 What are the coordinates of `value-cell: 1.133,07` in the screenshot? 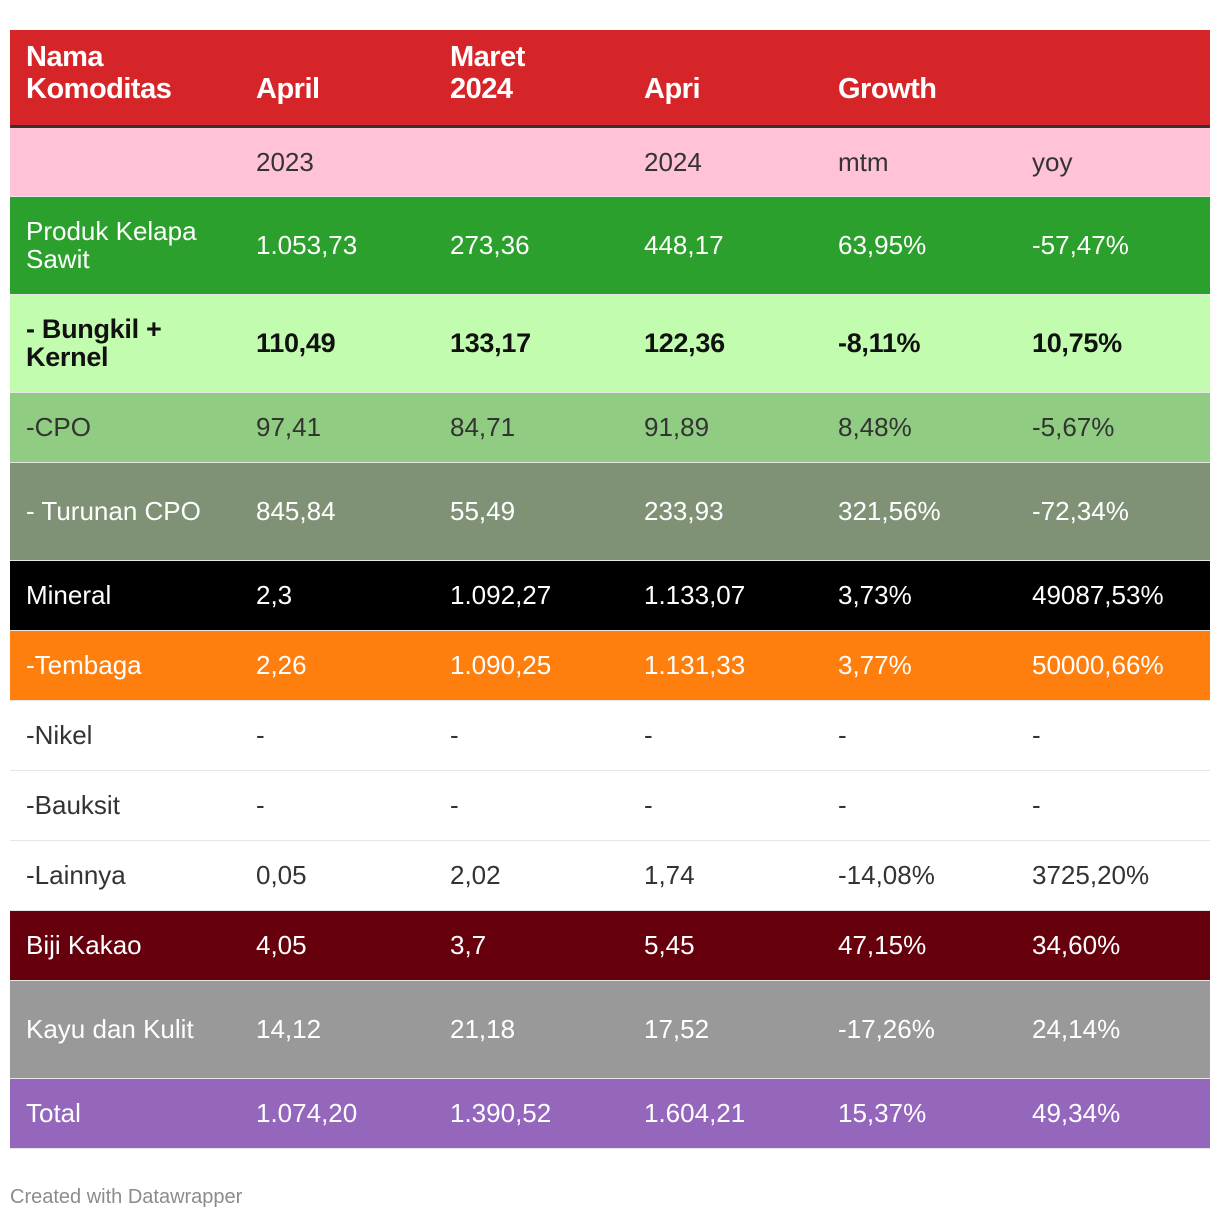 It's located at (725, 595).